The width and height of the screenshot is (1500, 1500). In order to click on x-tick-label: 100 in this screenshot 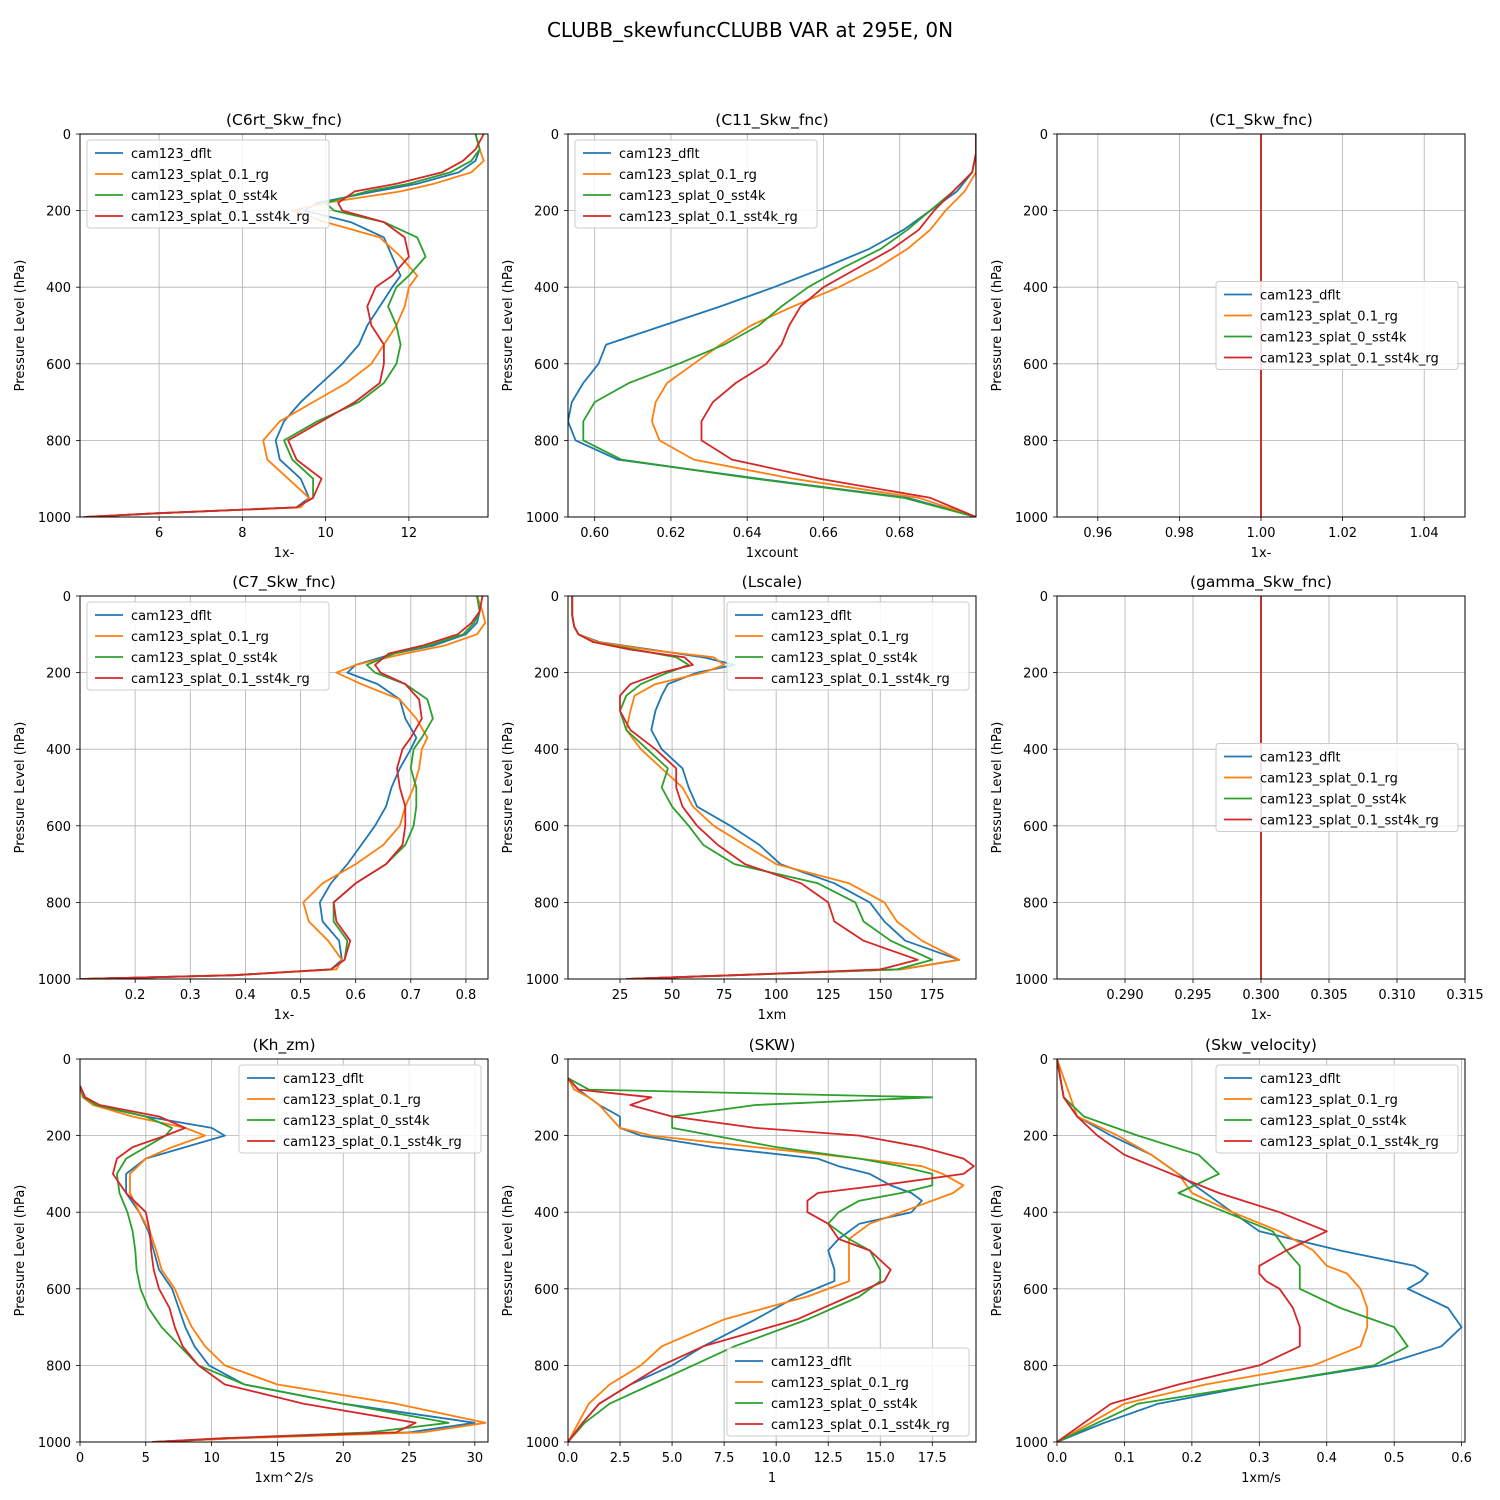, I will do `click(776, 995)`.